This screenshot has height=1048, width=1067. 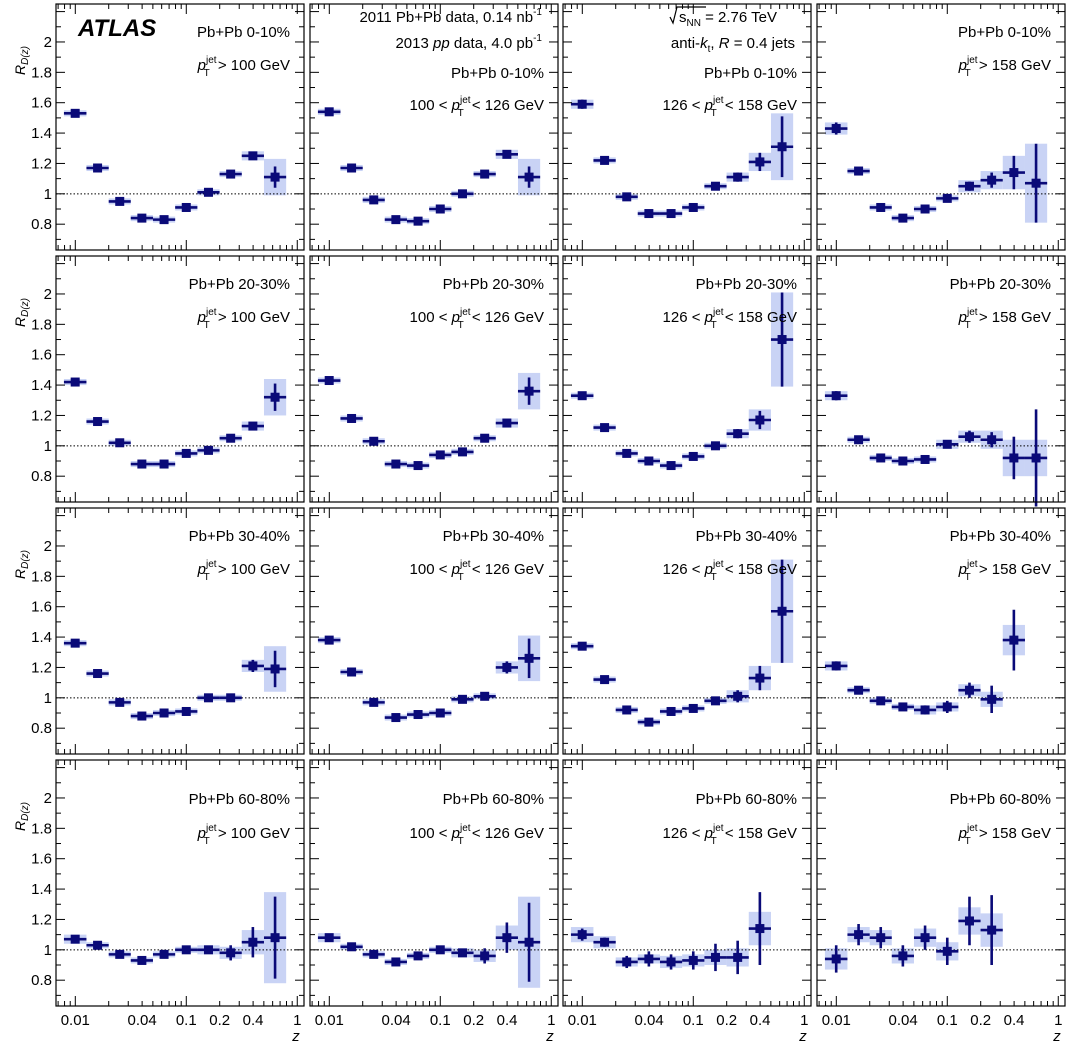 I want to click on centrality-label: Pb+Pb 0-10%, so click(x=750, y=73).